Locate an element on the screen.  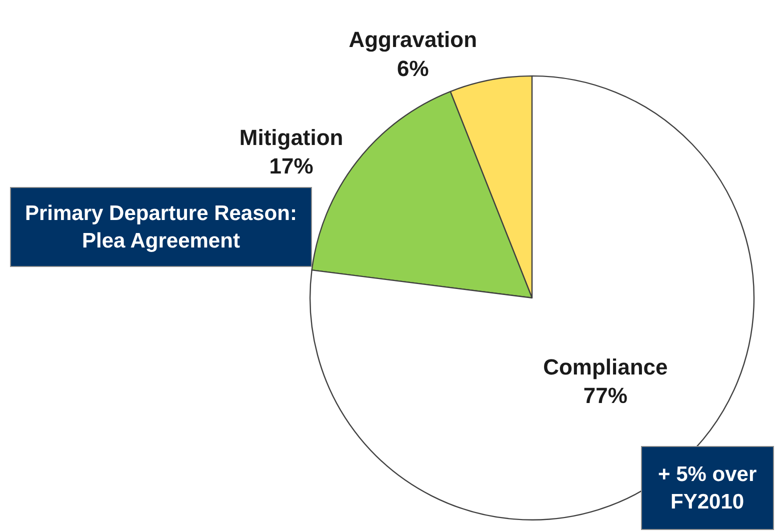
data-label: 77% is located at coordinates (605, 395).